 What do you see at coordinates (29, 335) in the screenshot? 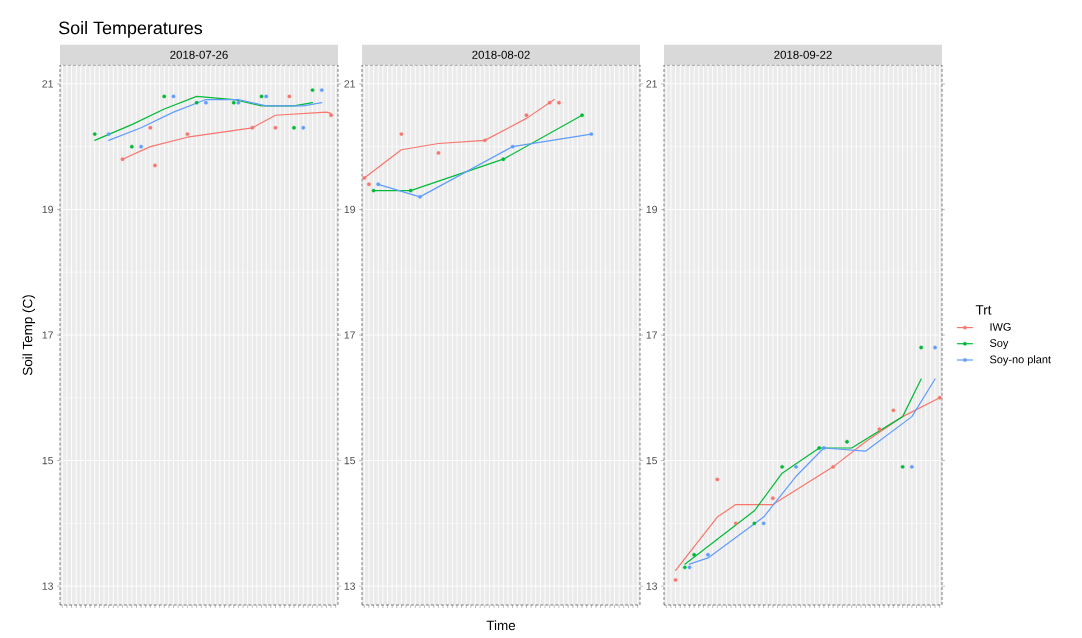
I see `y-axis-title: Soil Temp (C)` at bounding box center [29, 335].